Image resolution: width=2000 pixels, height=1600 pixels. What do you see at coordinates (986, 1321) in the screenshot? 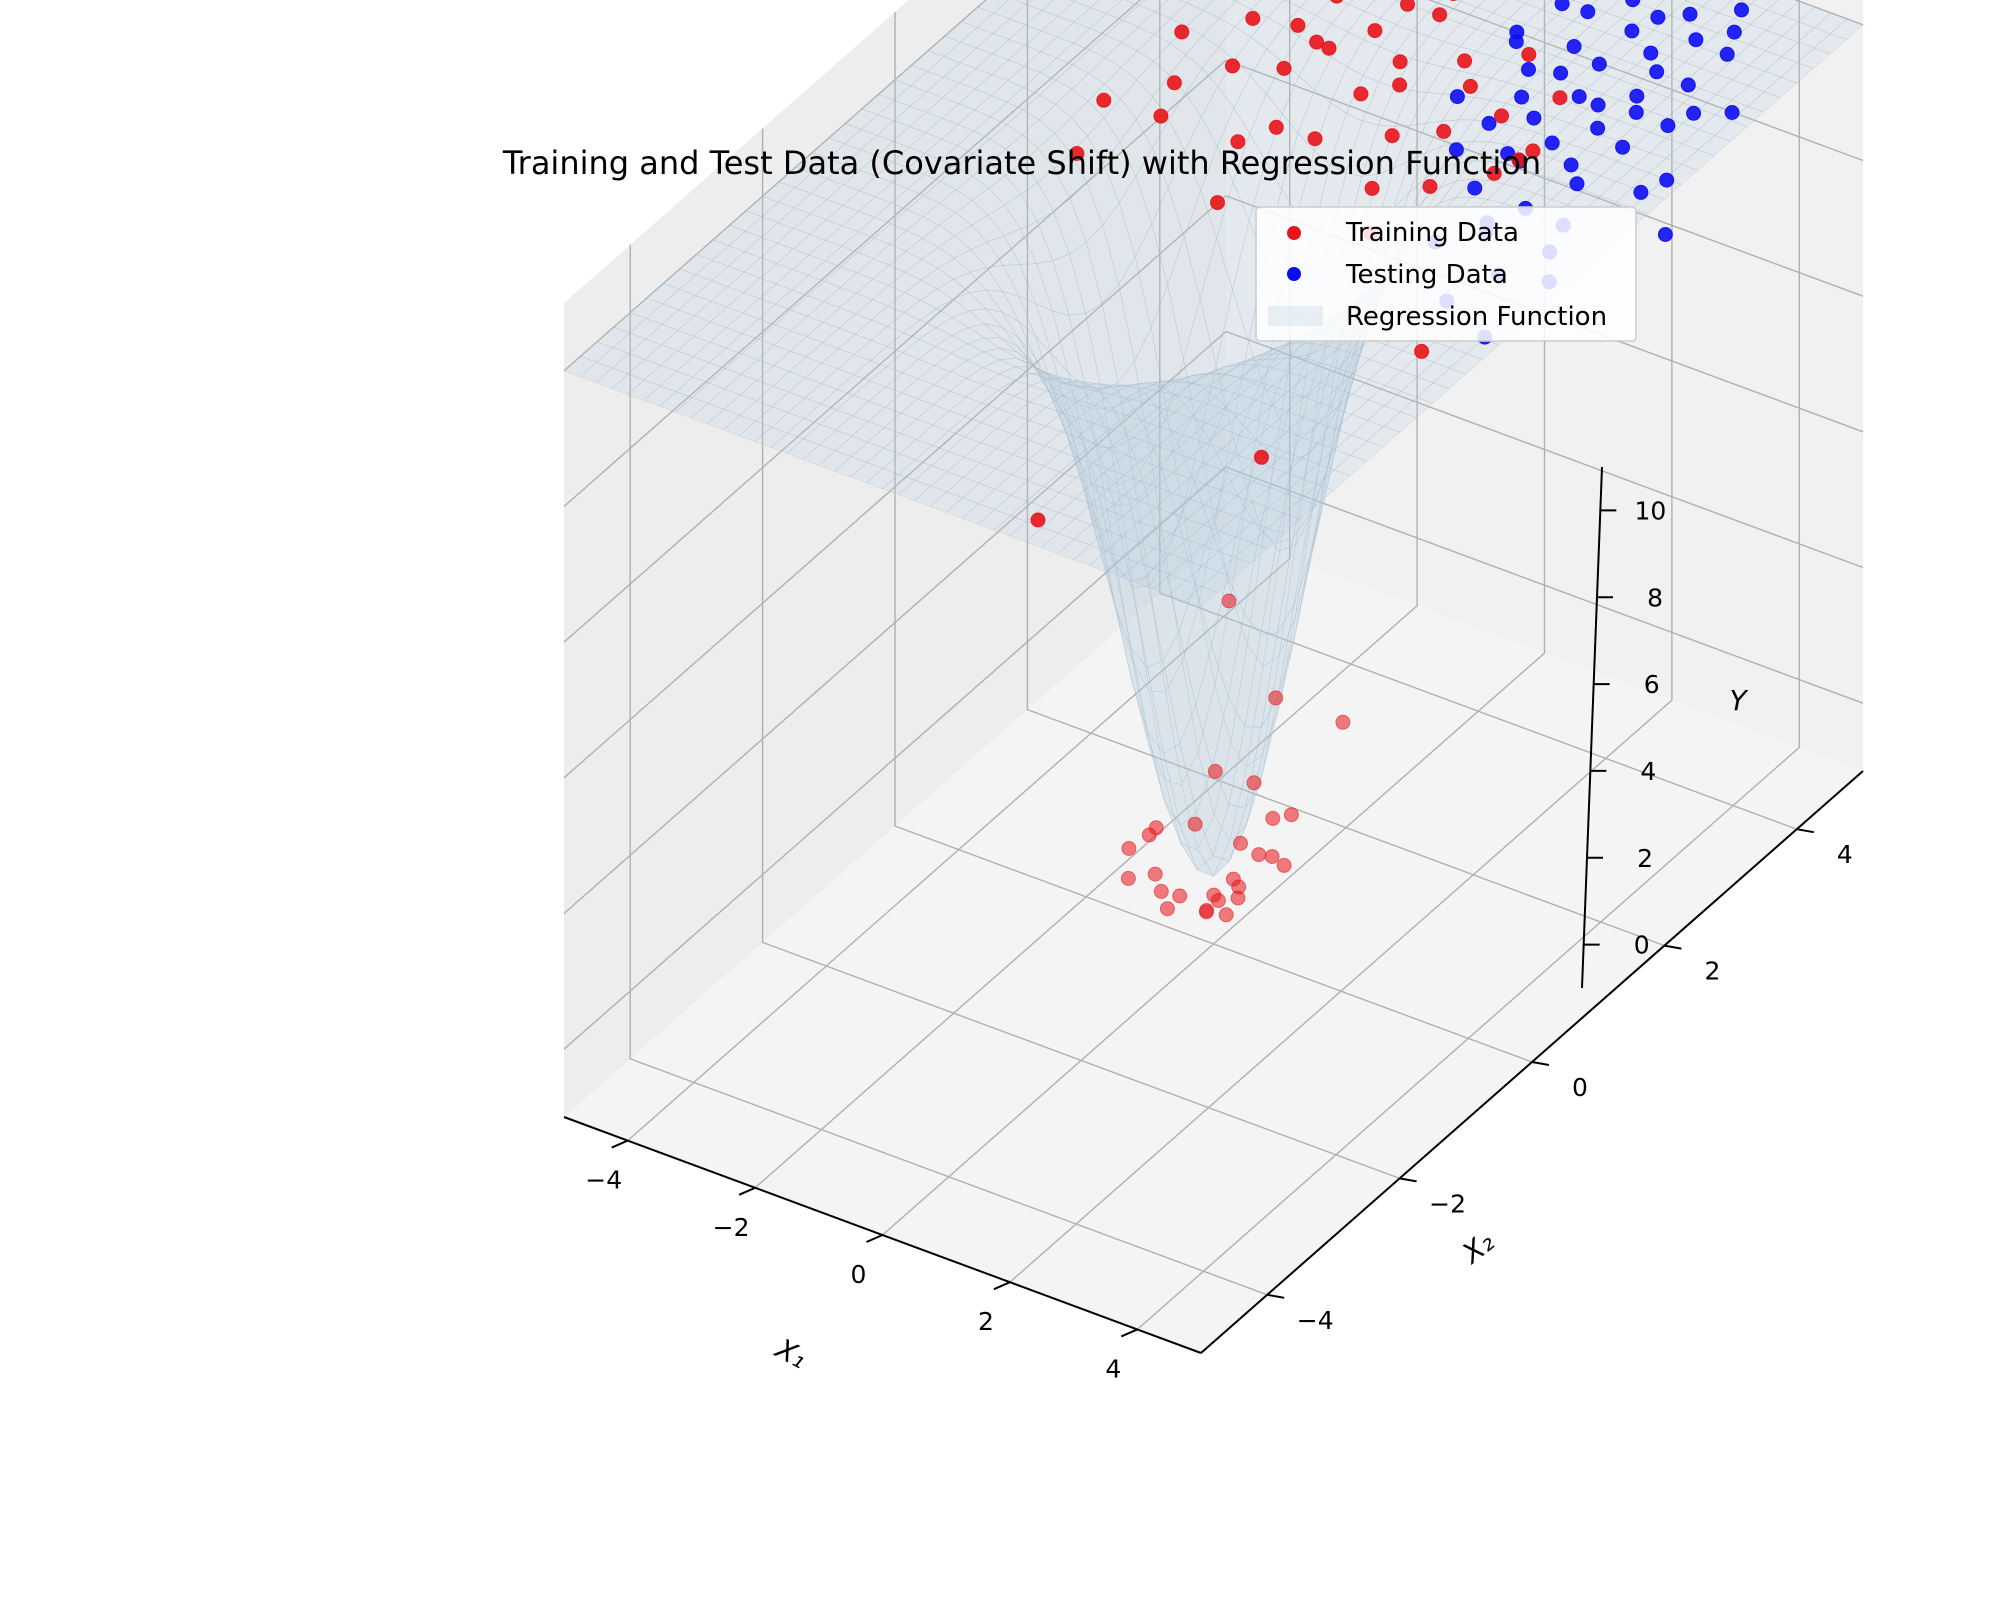
I see `x-tick-label: 2` at bounding box center [986, 1321].